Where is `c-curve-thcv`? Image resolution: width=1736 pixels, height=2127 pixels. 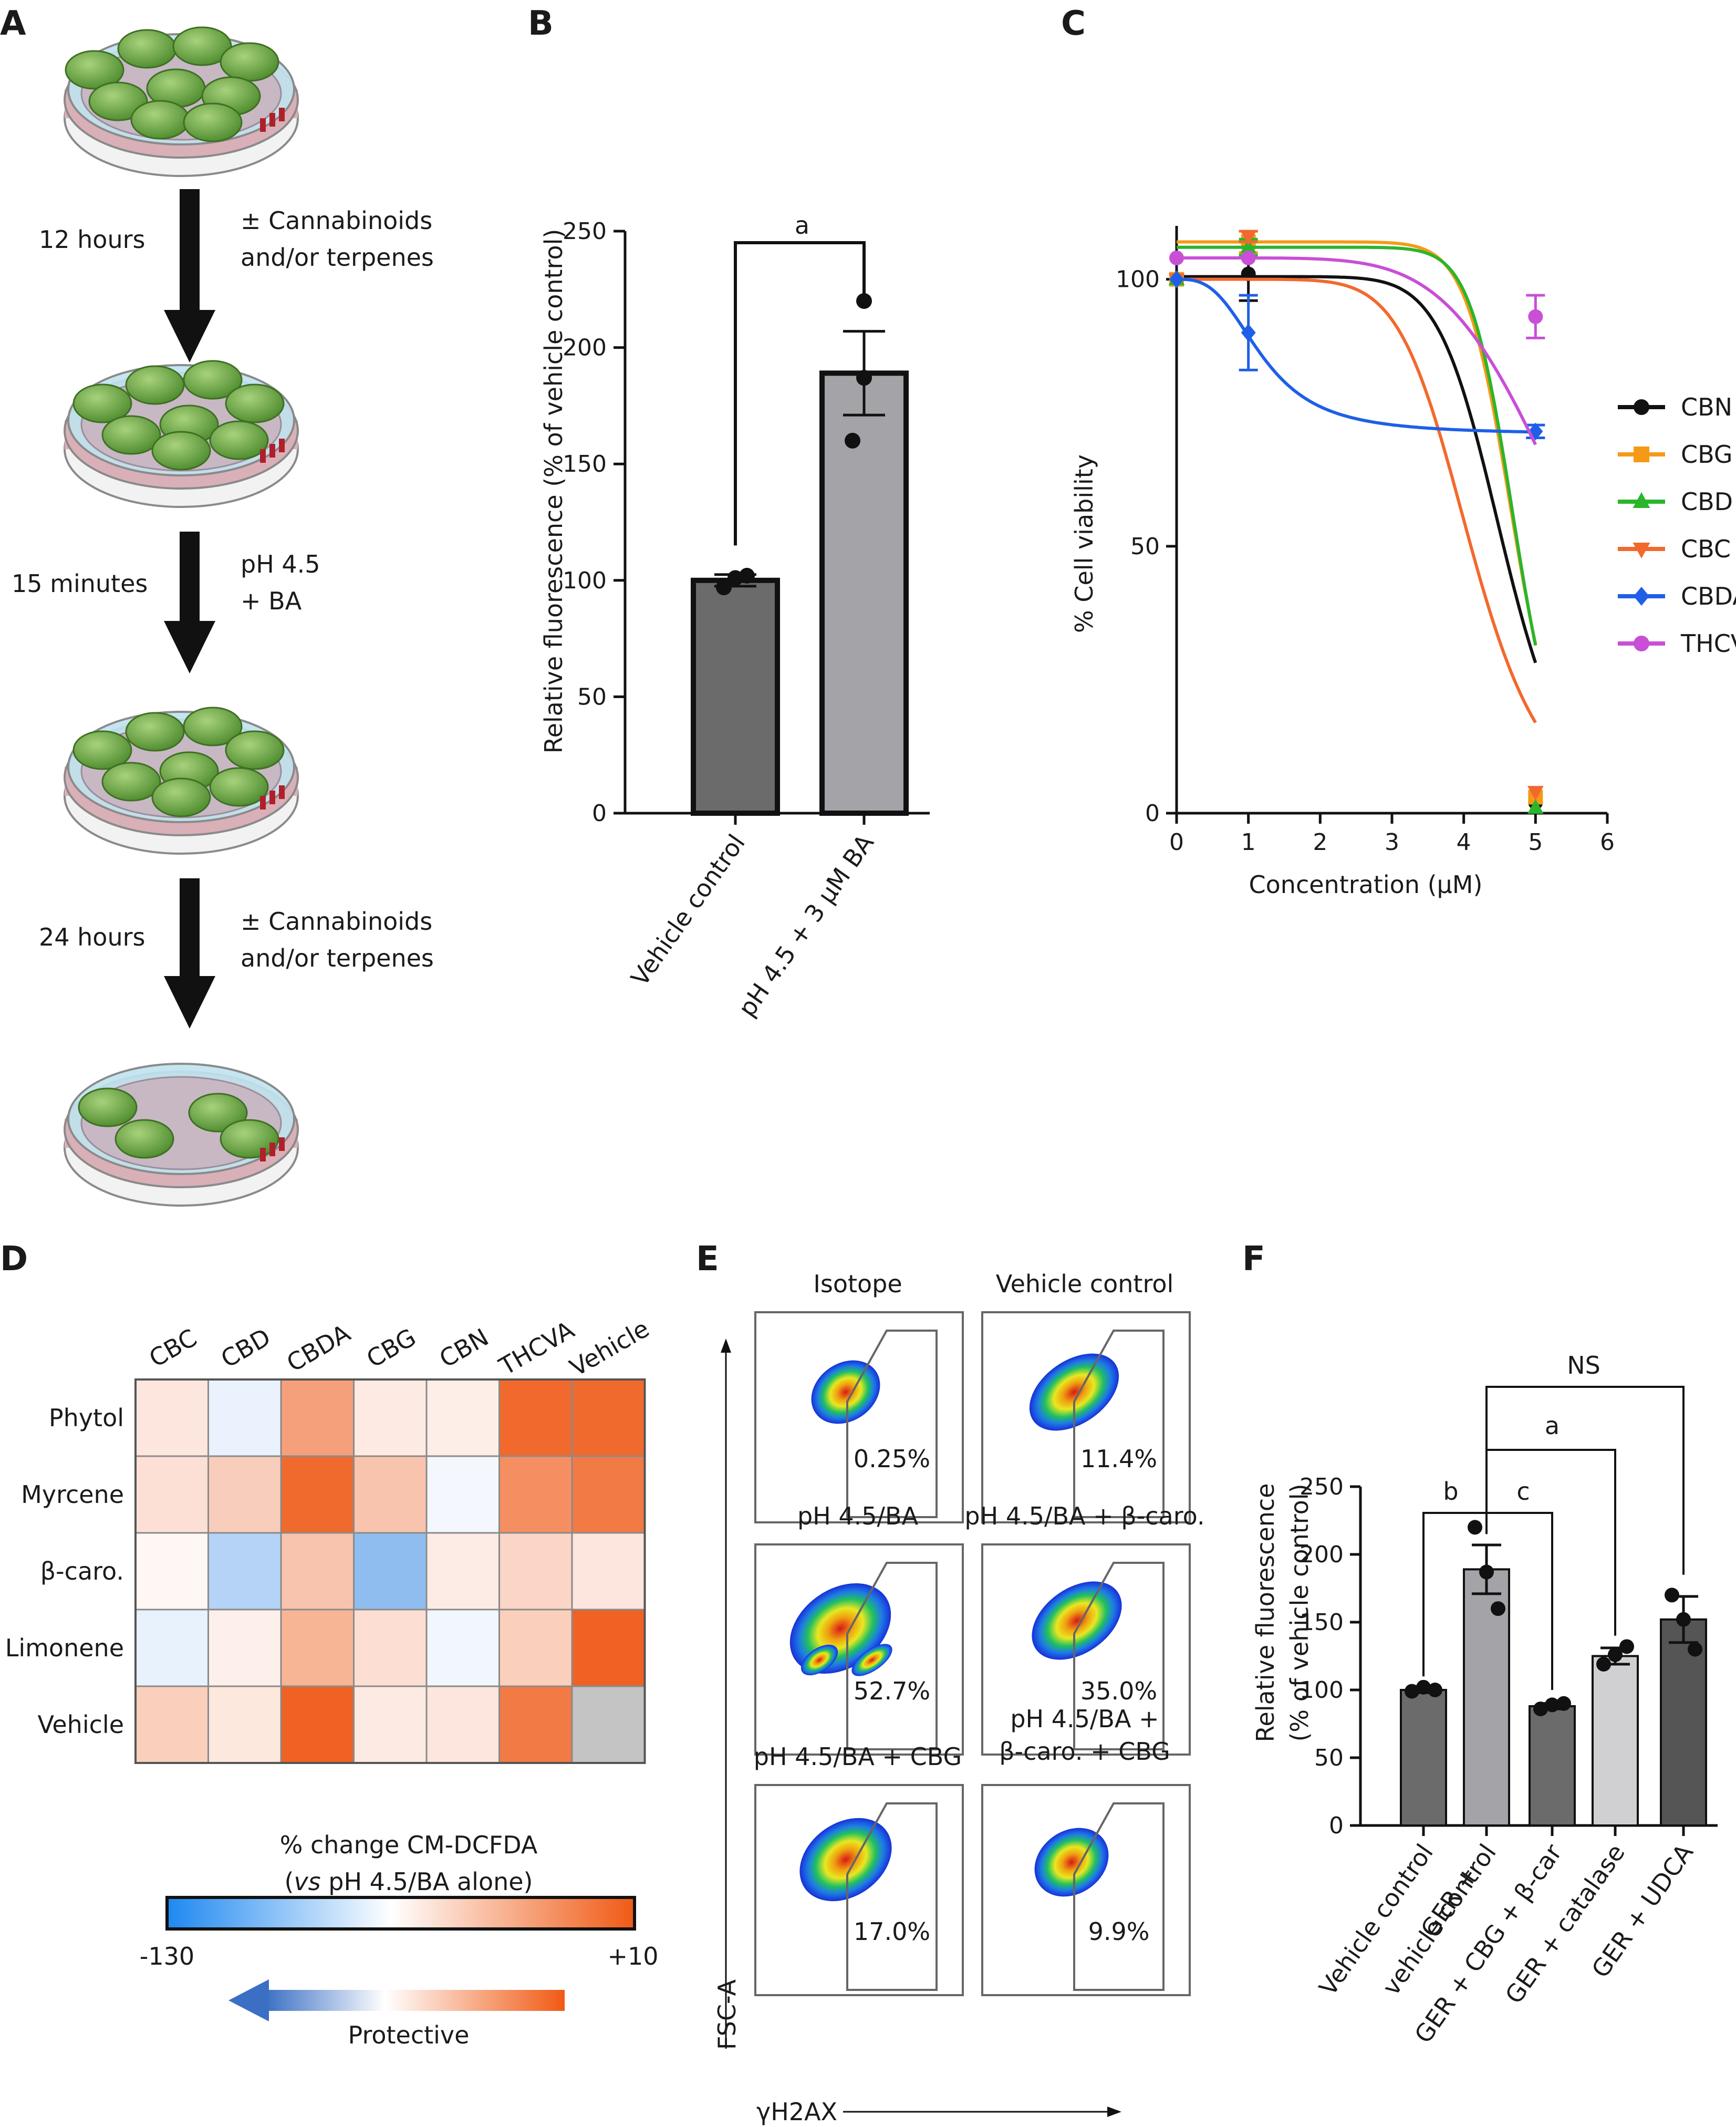
c-curve-thcv is located at coordinates (1357, 350).